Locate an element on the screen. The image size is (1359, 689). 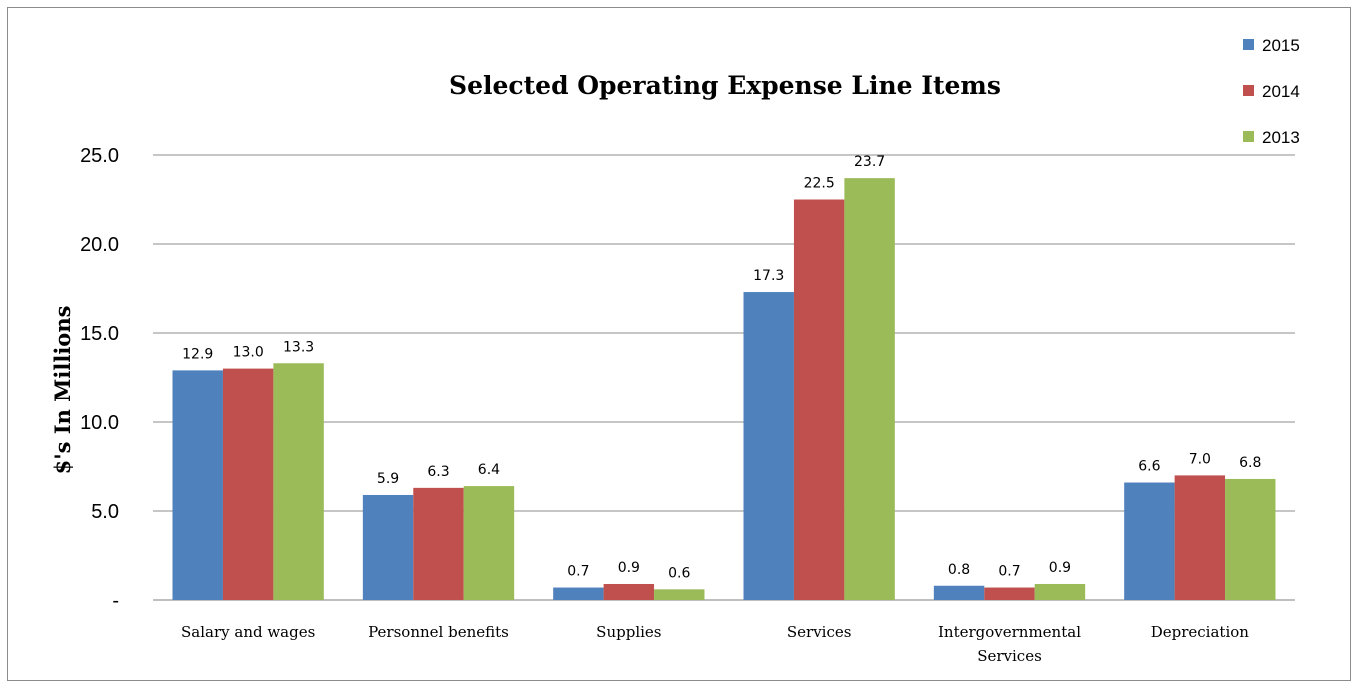
y-tick-label: 10.0 is located at coordinates (99, 423).